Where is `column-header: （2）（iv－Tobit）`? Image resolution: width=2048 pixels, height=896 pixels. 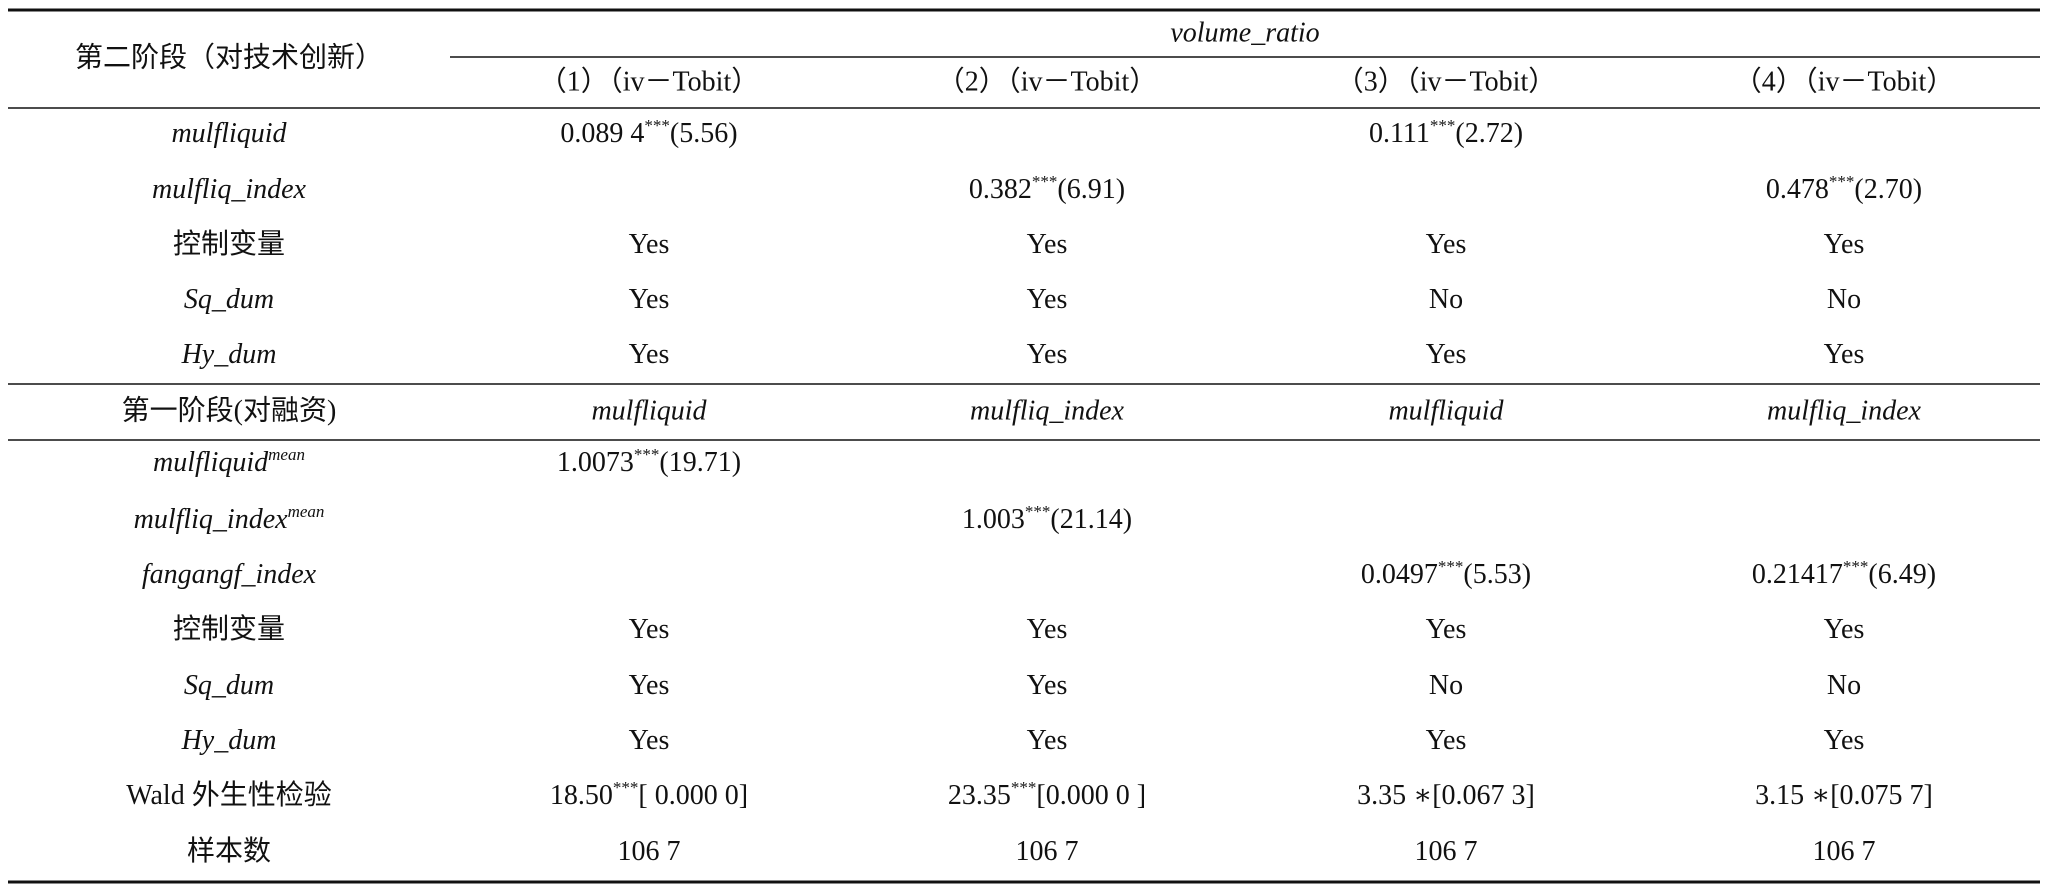
column-header: （2）（iv－Tobit） is located at coordinates (1047, 81).